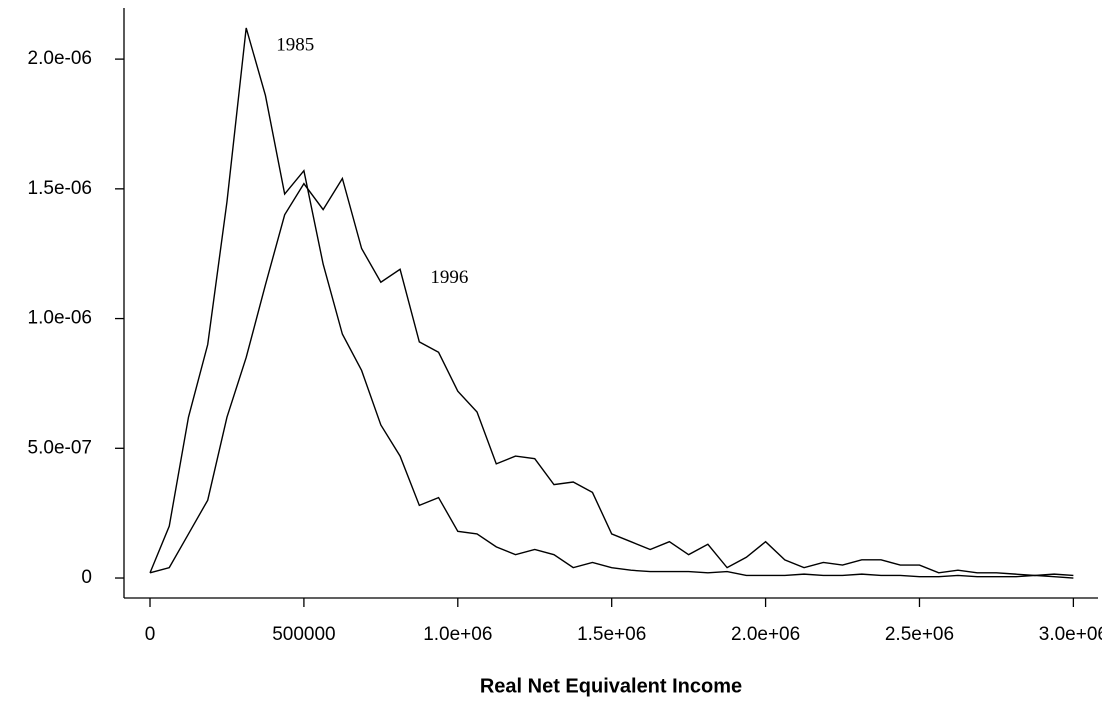 The height and width of the screenshot is (701, 1102). What do you see at coordinates (765, 634) in the screenshot?
I see `x-tick-label: 2.0e+06` at bounding box center [765, 634].